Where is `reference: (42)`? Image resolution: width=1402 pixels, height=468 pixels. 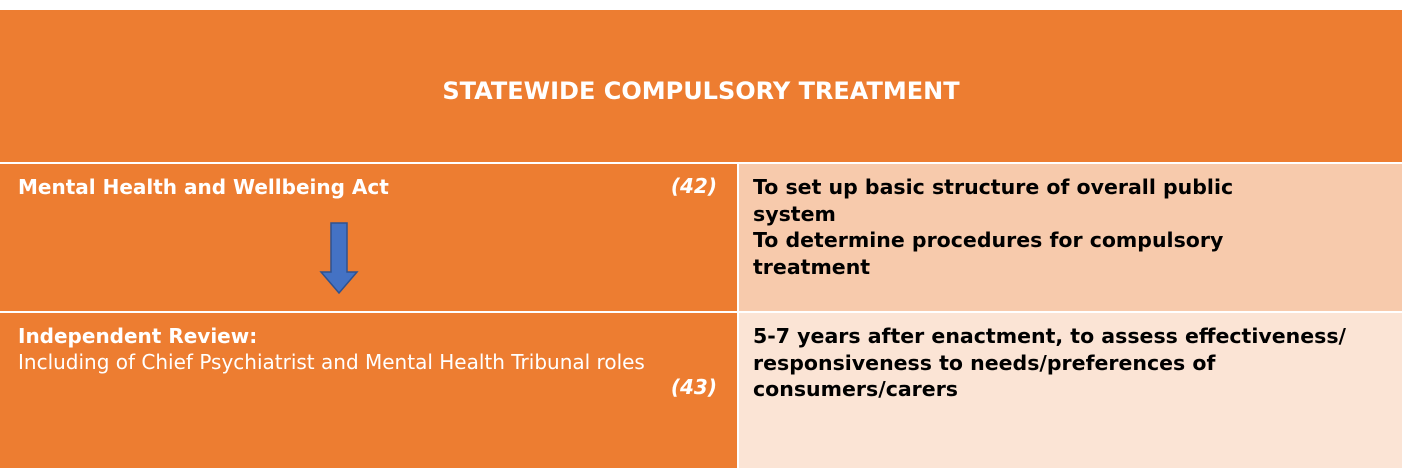
reference: (42) is located at coordinates (693, 186).